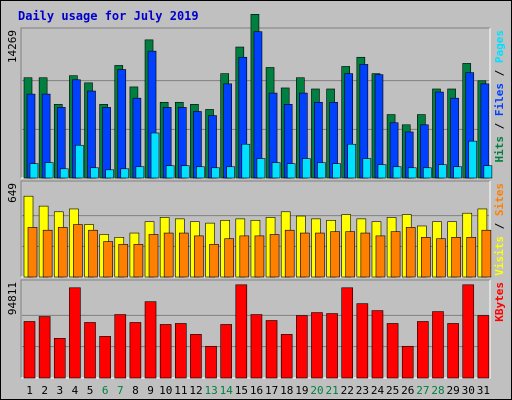 The height and width of the screenshot is (400, 512). Describe the element at coordinates (362, 390) in the screenshot. I see `day-label-23: 23` at that location.